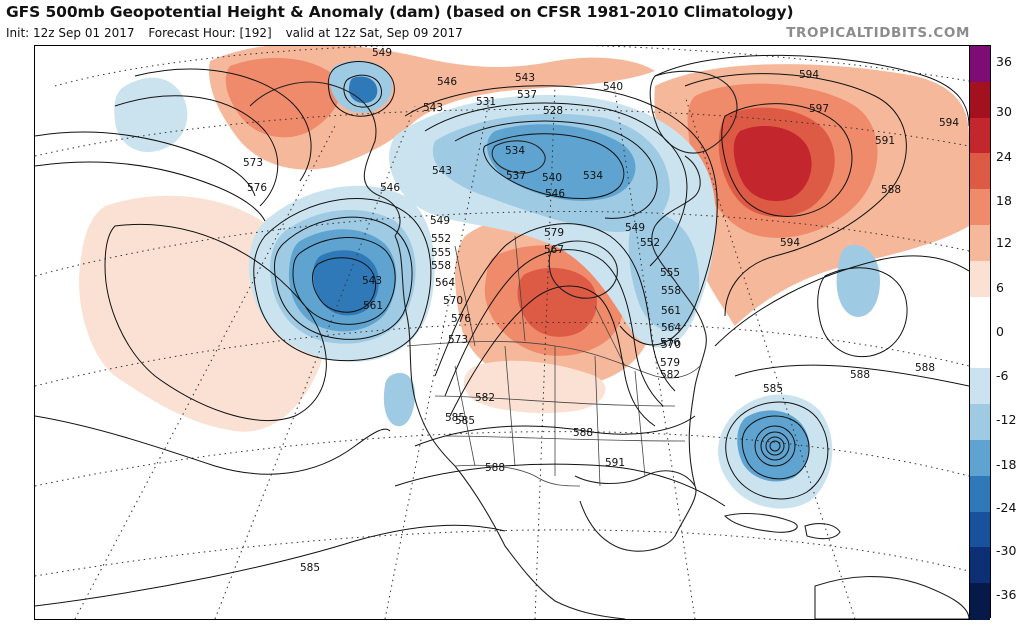 This screenshot has width=1024, height=638. What do you see at coordinates (822, 531) in the screenshot?
I see `coastline-hispaniola` at bounding box center [822, 531].